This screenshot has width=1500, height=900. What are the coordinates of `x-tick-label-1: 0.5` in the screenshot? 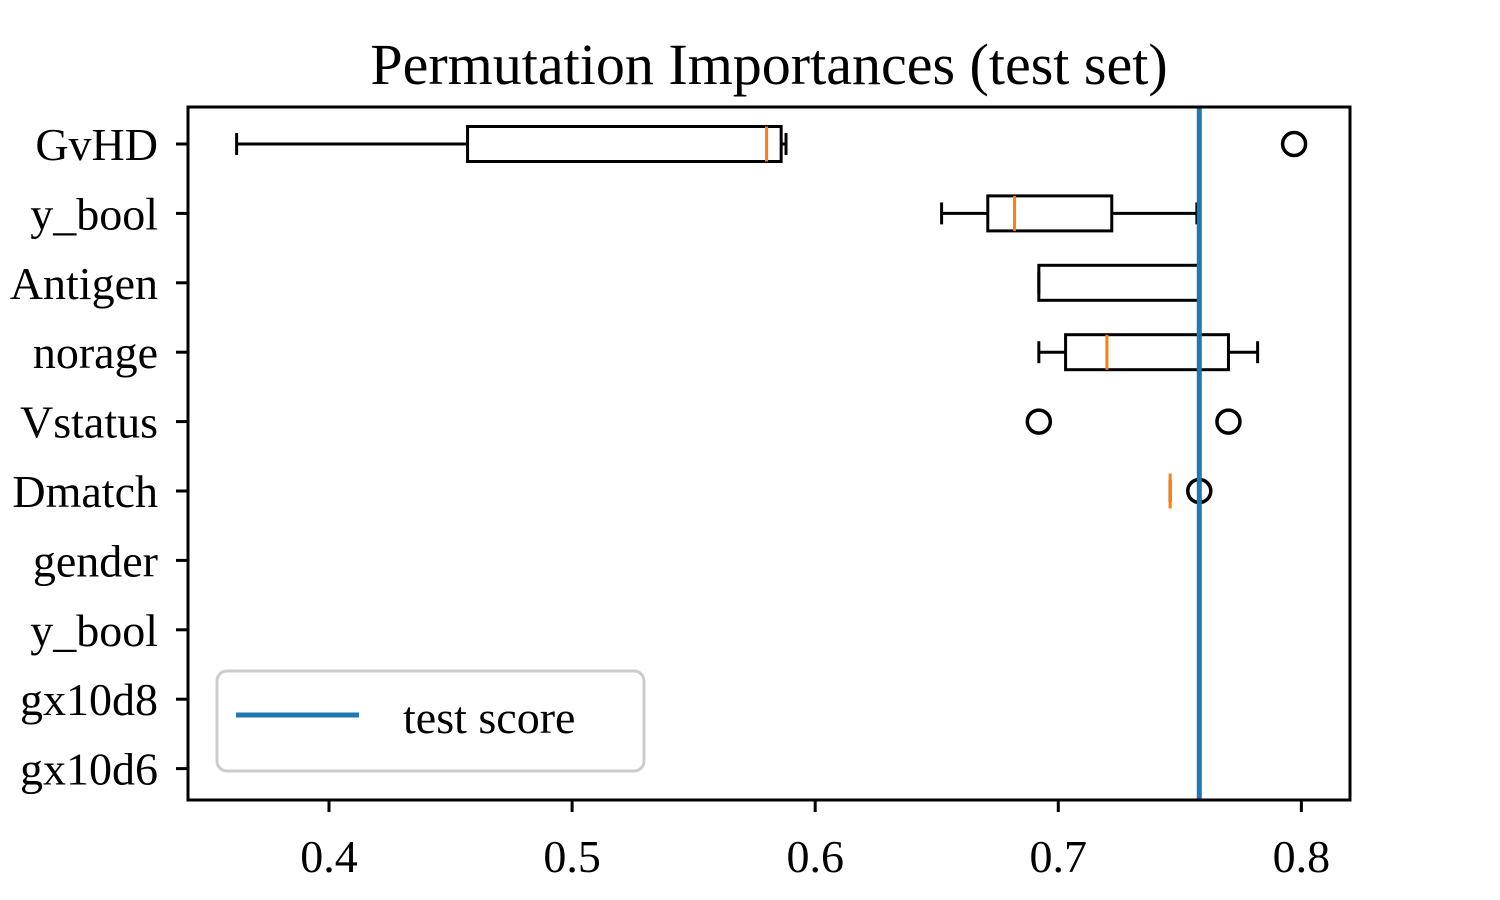 It's located at (572, 856).